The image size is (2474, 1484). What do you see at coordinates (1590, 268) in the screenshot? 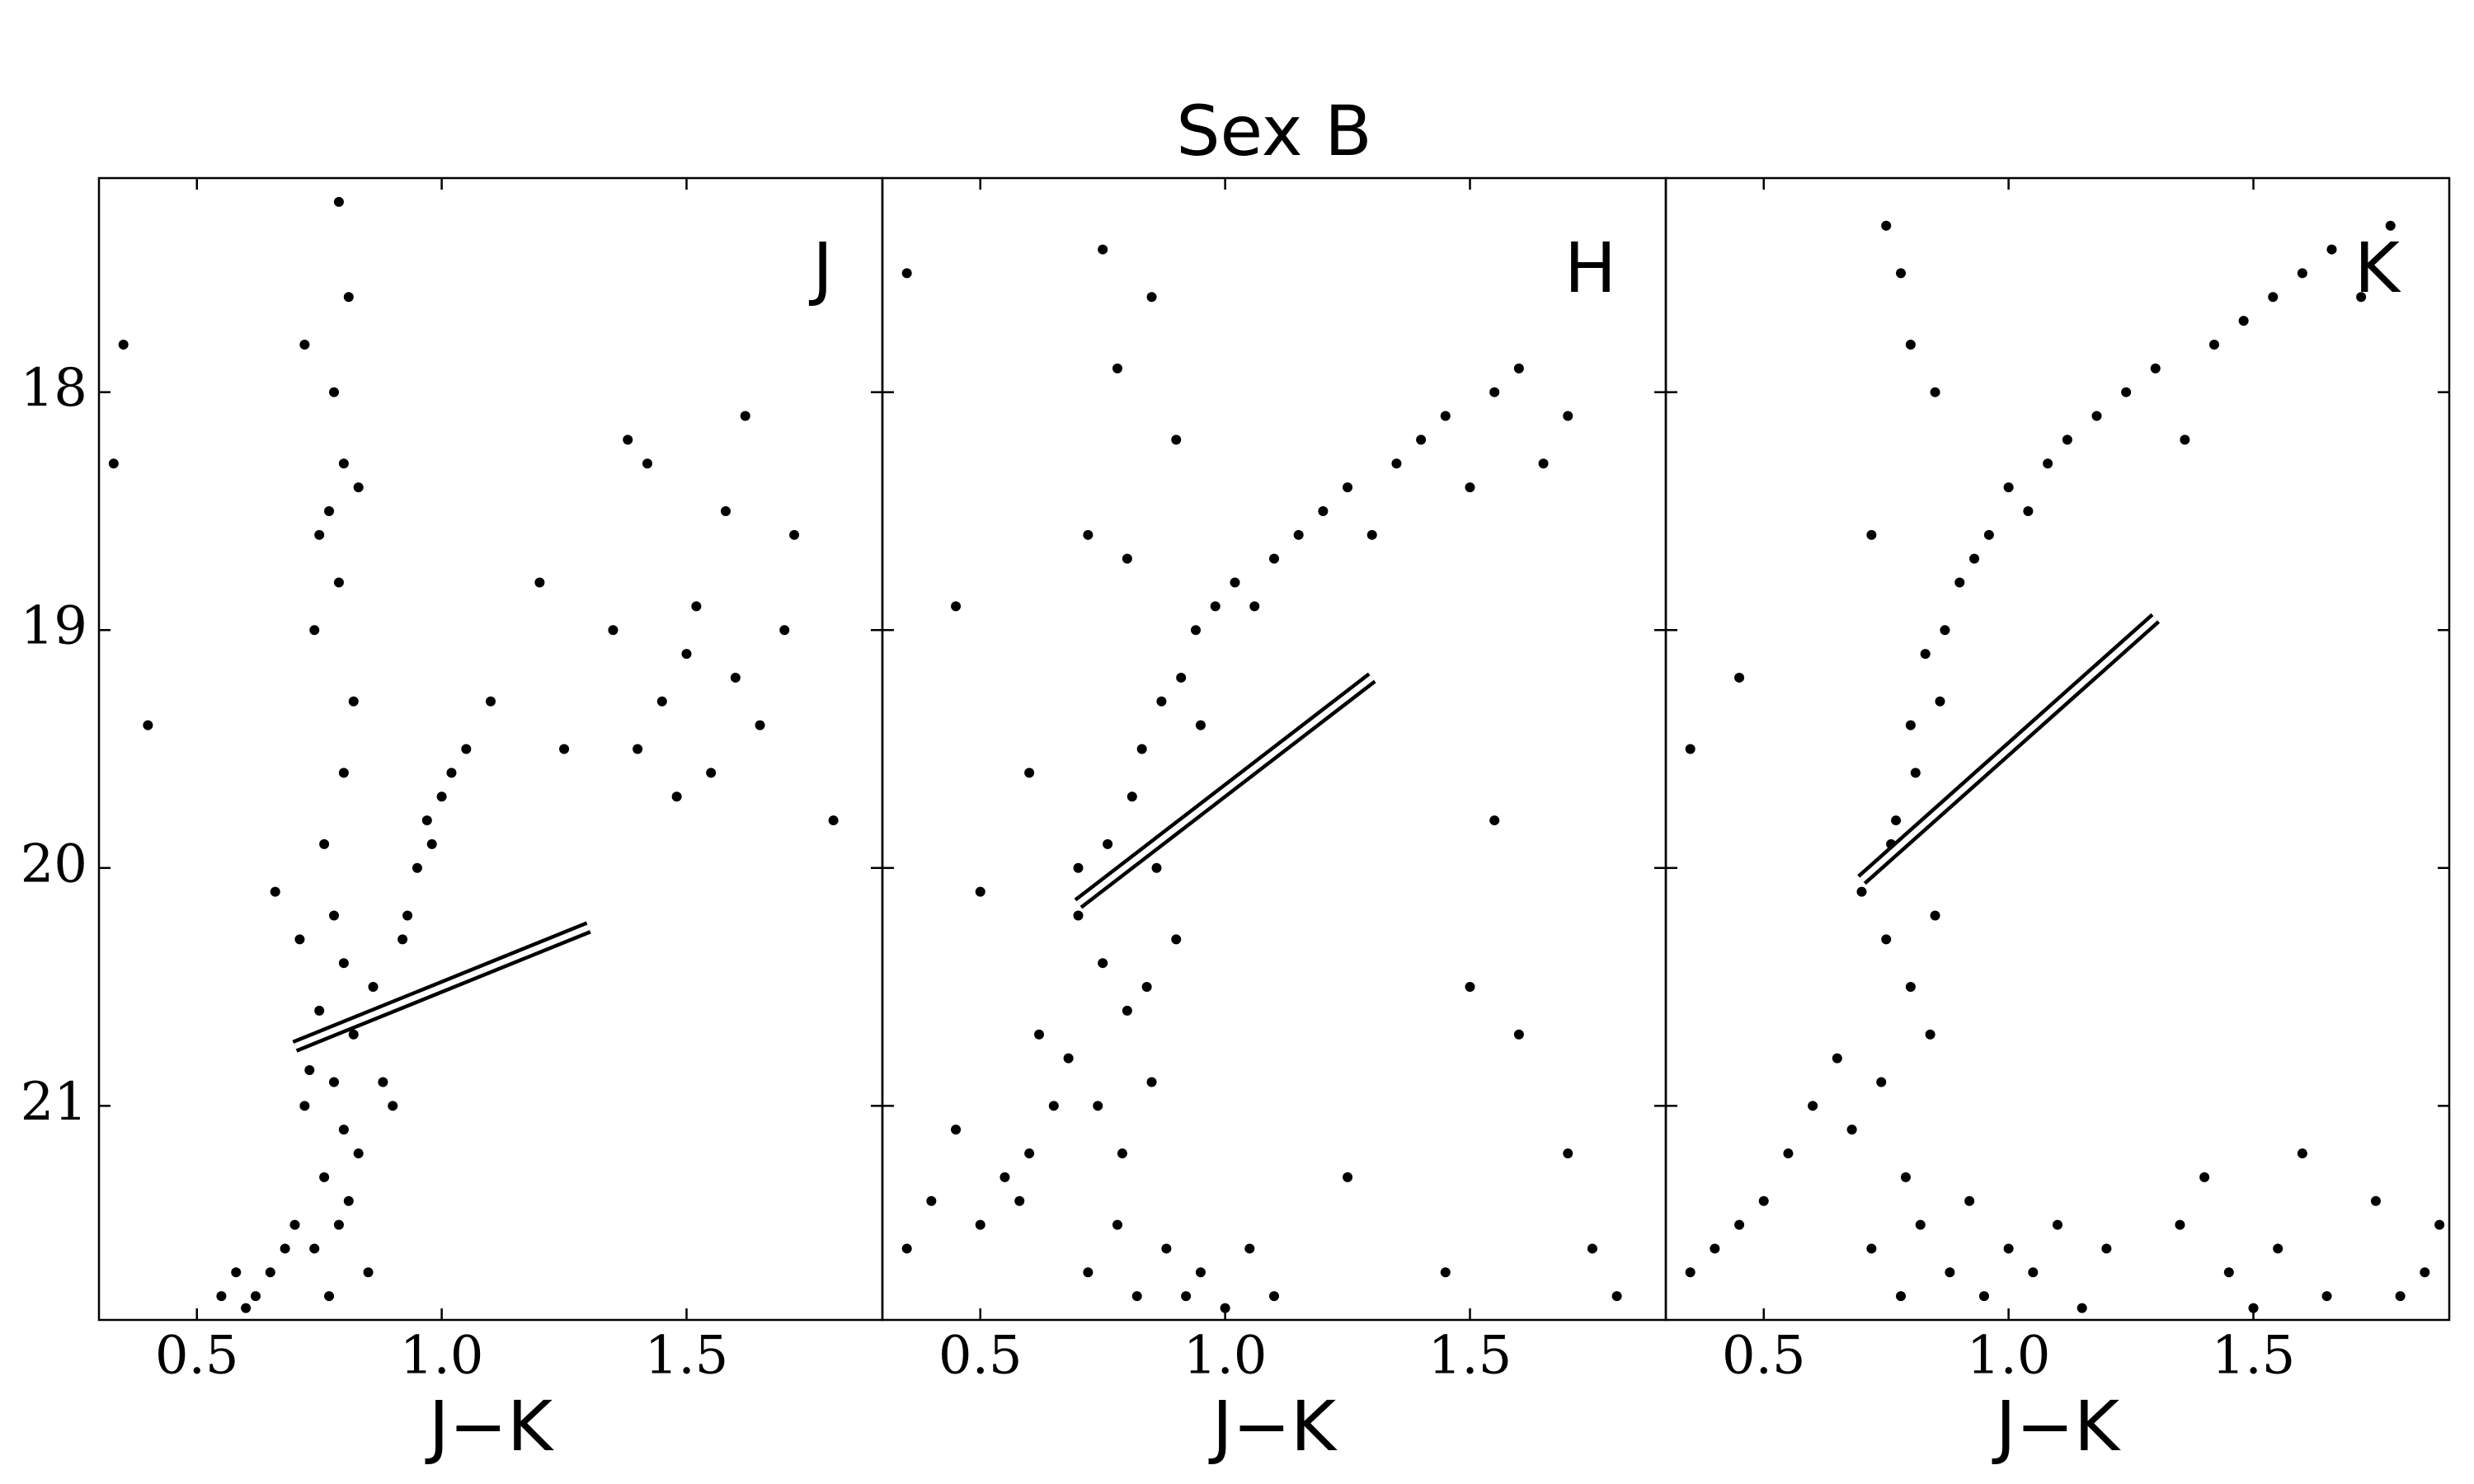
I see `panel-label: H` at bounding box center [1590, 268].